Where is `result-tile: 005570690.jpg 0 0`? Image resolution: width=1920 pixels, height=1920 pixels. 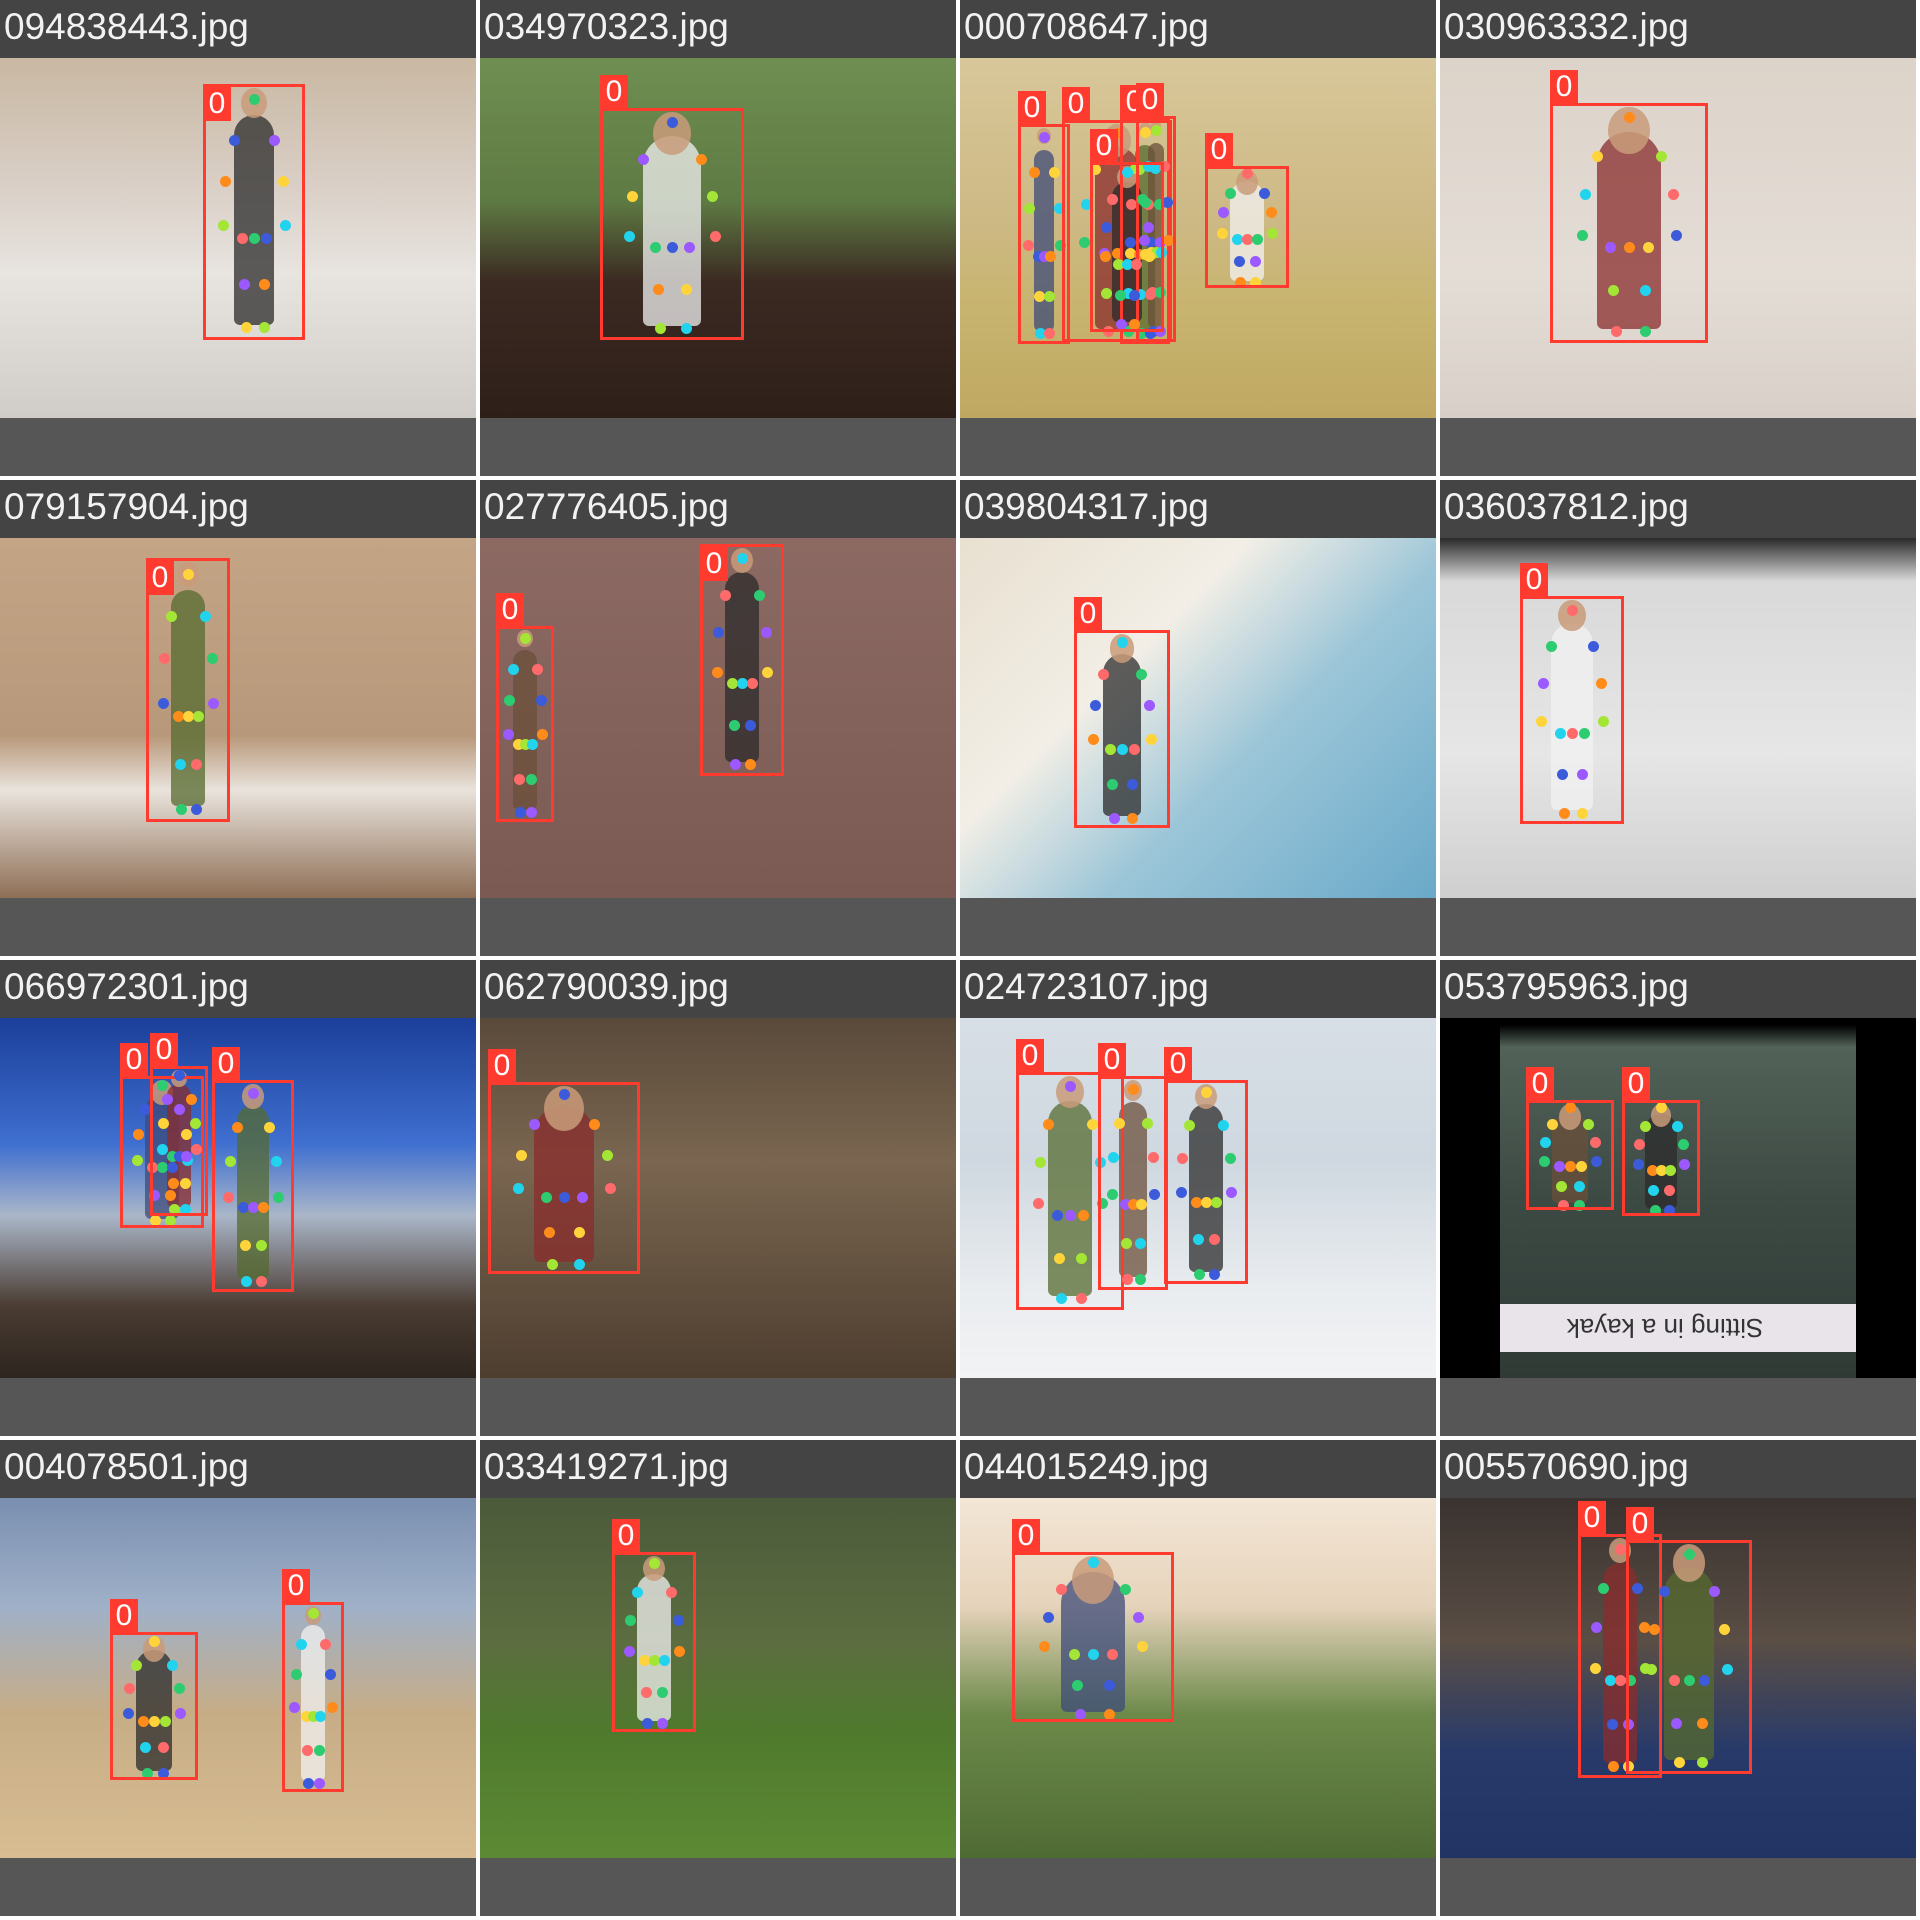
result-tile: 005570690.jpg 0 0 is located at coordinates (1678, 1678).